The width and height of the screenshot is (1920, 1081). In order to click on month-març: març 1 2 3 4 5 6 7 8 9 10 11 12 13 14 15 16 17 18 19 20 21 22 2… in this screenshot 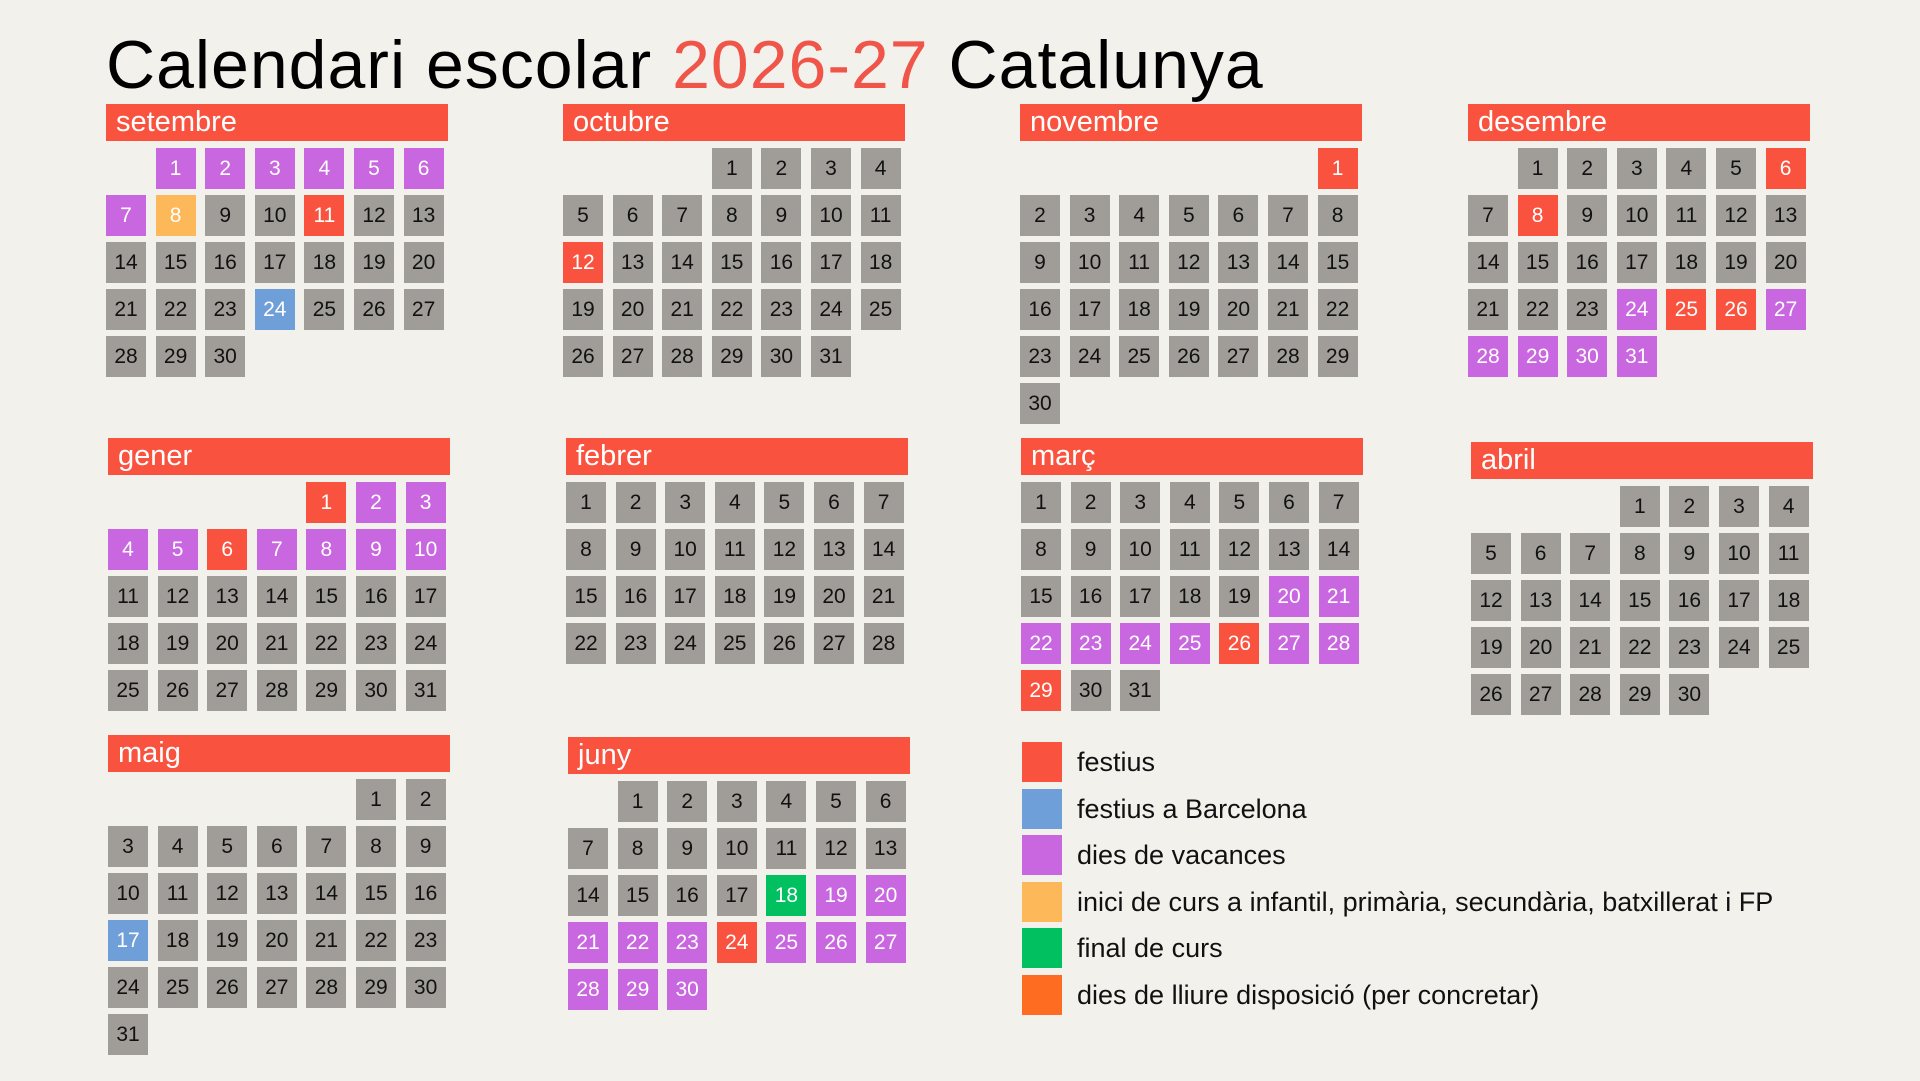, I will do `click(1192, 610)`.